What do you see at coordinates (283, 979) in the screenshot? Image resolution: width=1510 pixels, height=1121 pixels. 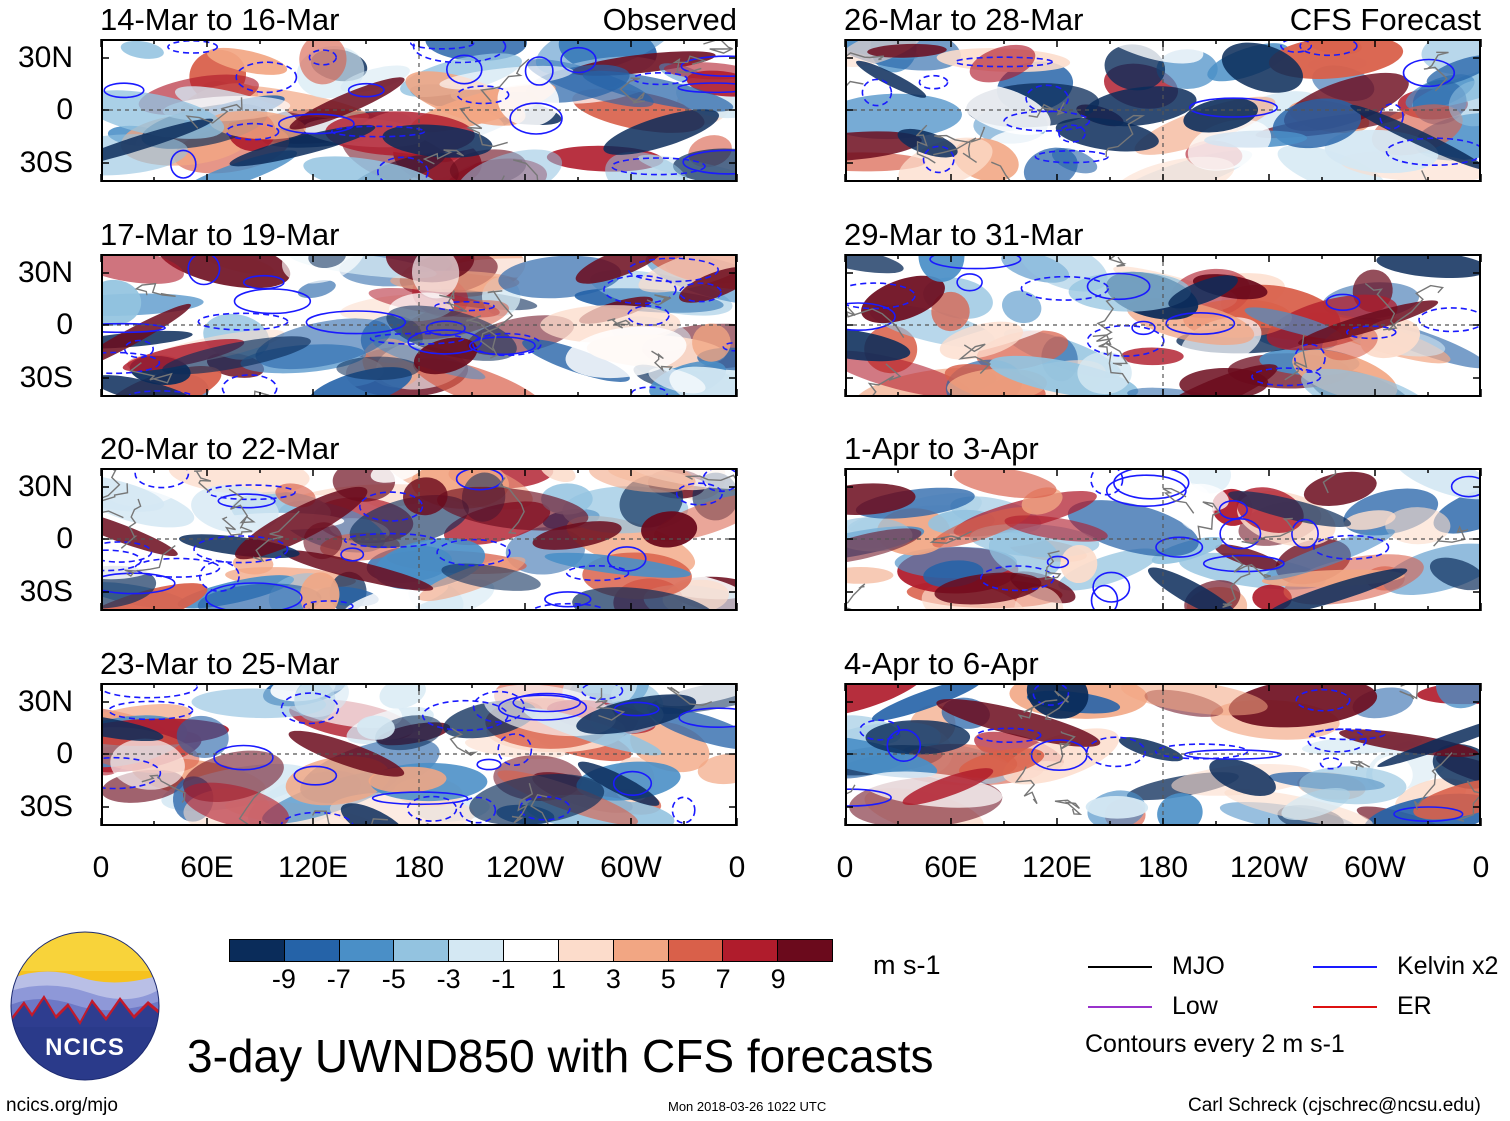 I see `colorbar-tick-label: -9` at bounding box center [283, 979].